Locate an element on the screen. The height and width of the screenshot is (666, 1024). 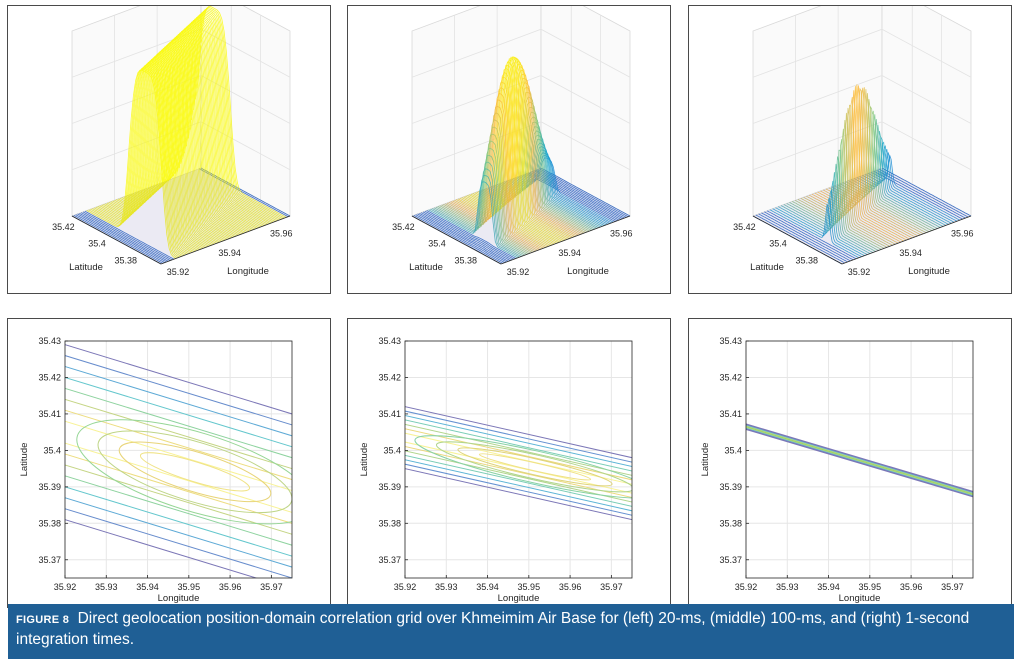
y-tick-label: 35.39 is located at coordinates (49, 487).